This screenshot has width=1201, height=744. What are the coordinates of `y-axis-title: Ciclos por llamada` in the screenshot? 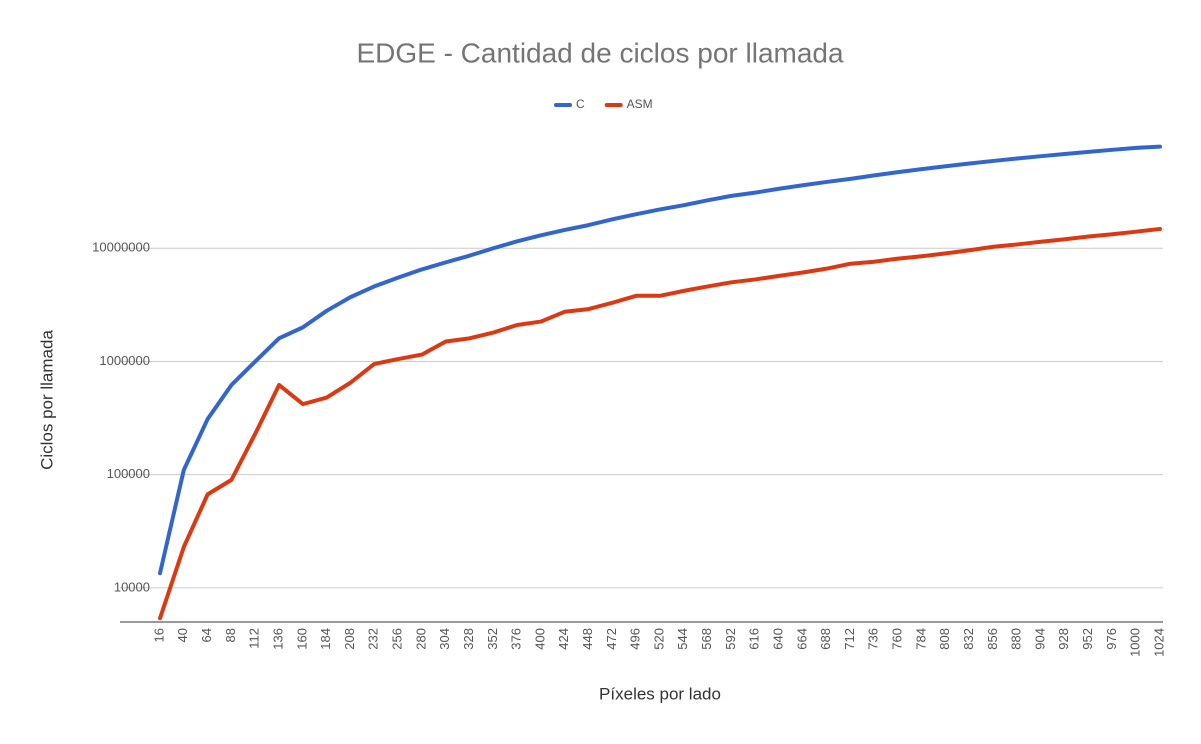 It's located at (46, 400).